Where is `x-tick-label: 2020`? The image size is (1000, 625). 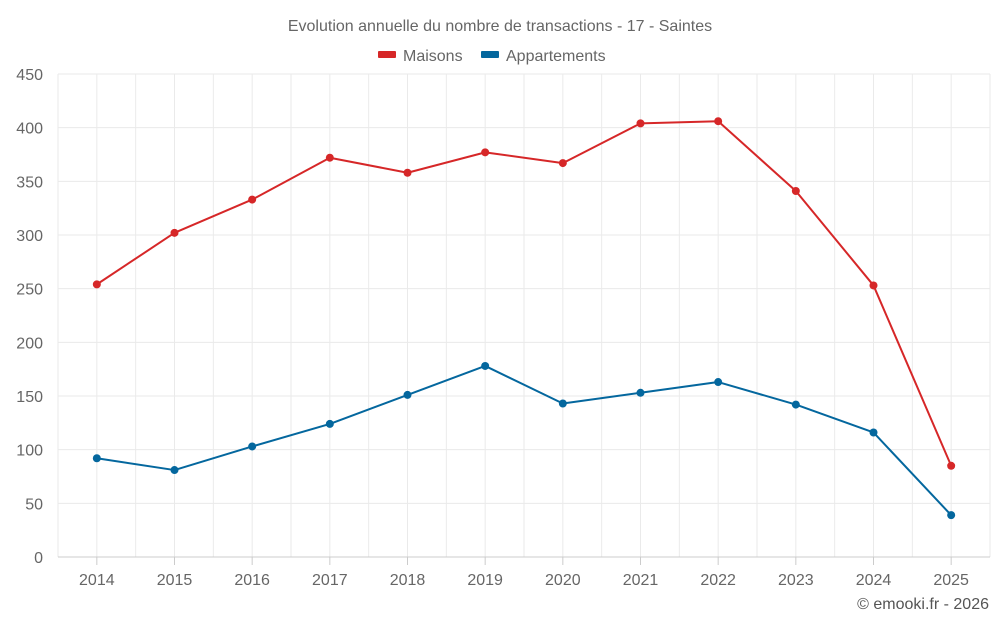
x-tick-label: 2020 is located at coordinates (563, 580).